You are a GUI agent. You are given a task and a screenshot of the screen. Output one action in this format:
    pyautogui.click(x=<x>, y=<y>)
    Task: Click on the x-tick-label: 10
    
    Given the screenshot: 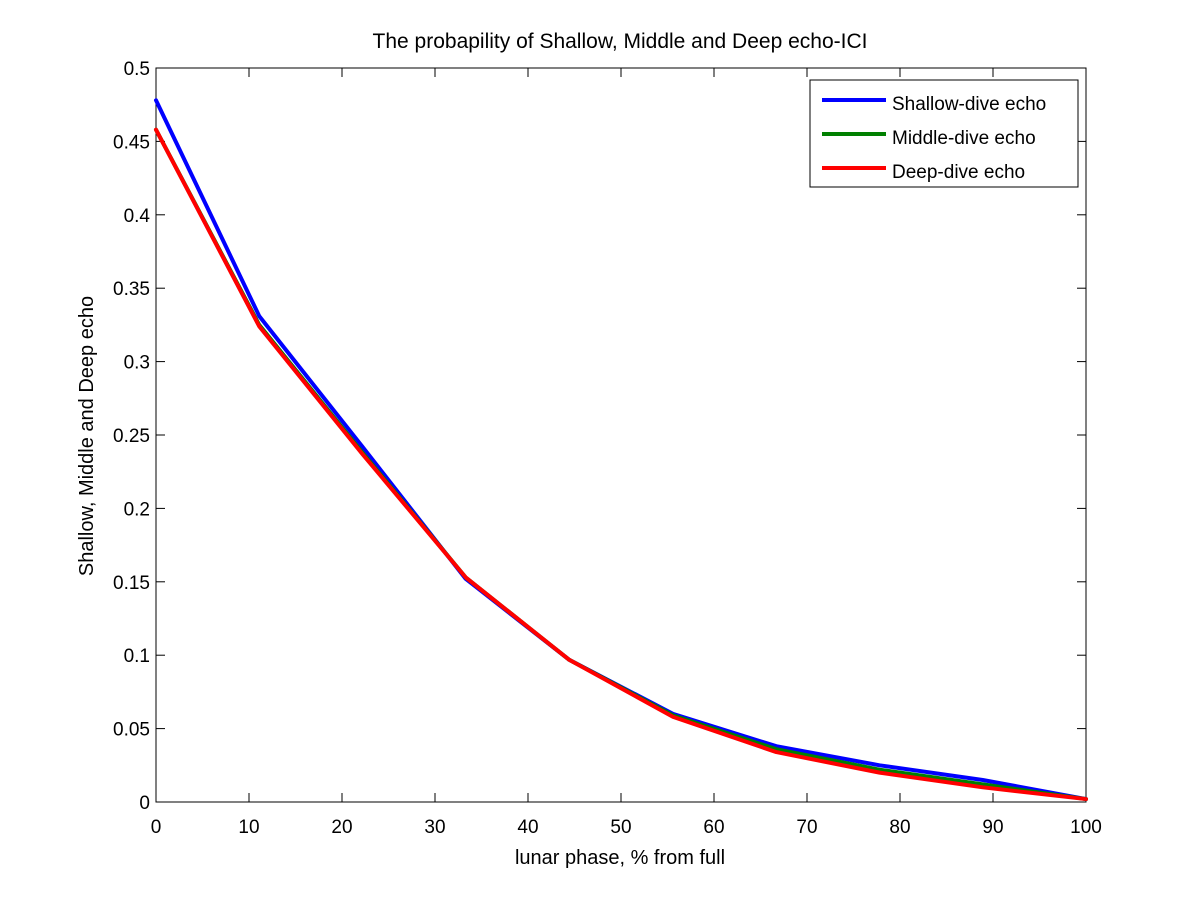 What is the action you would take?
    pyautogui.click(x=248, y=827)
    